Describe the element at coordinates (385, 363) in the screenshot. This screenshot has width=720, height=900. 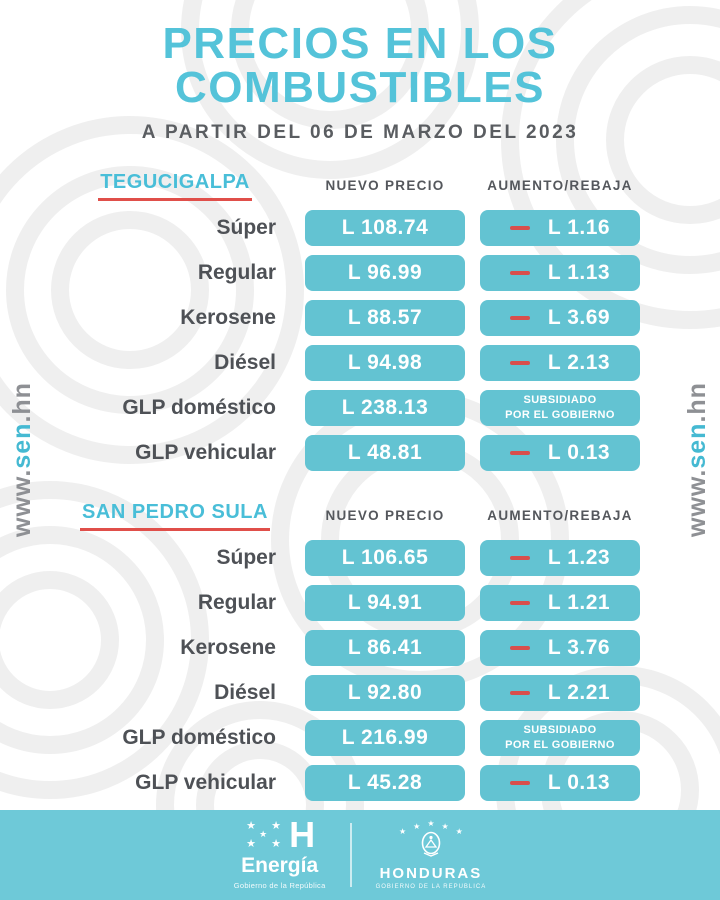
I see `price-badge: L 94.98` at that location.